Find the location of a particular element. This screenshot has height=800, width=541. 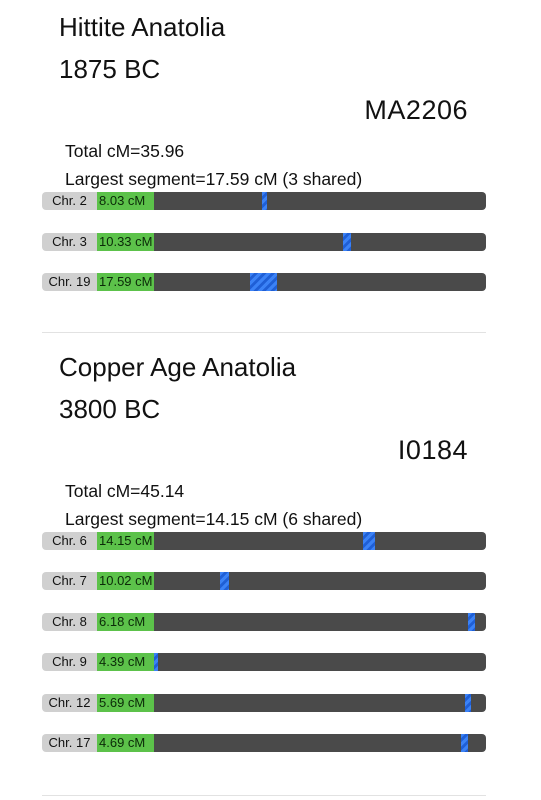

chromosome-label: Chr. 6 is located at coordinates (69, 541).